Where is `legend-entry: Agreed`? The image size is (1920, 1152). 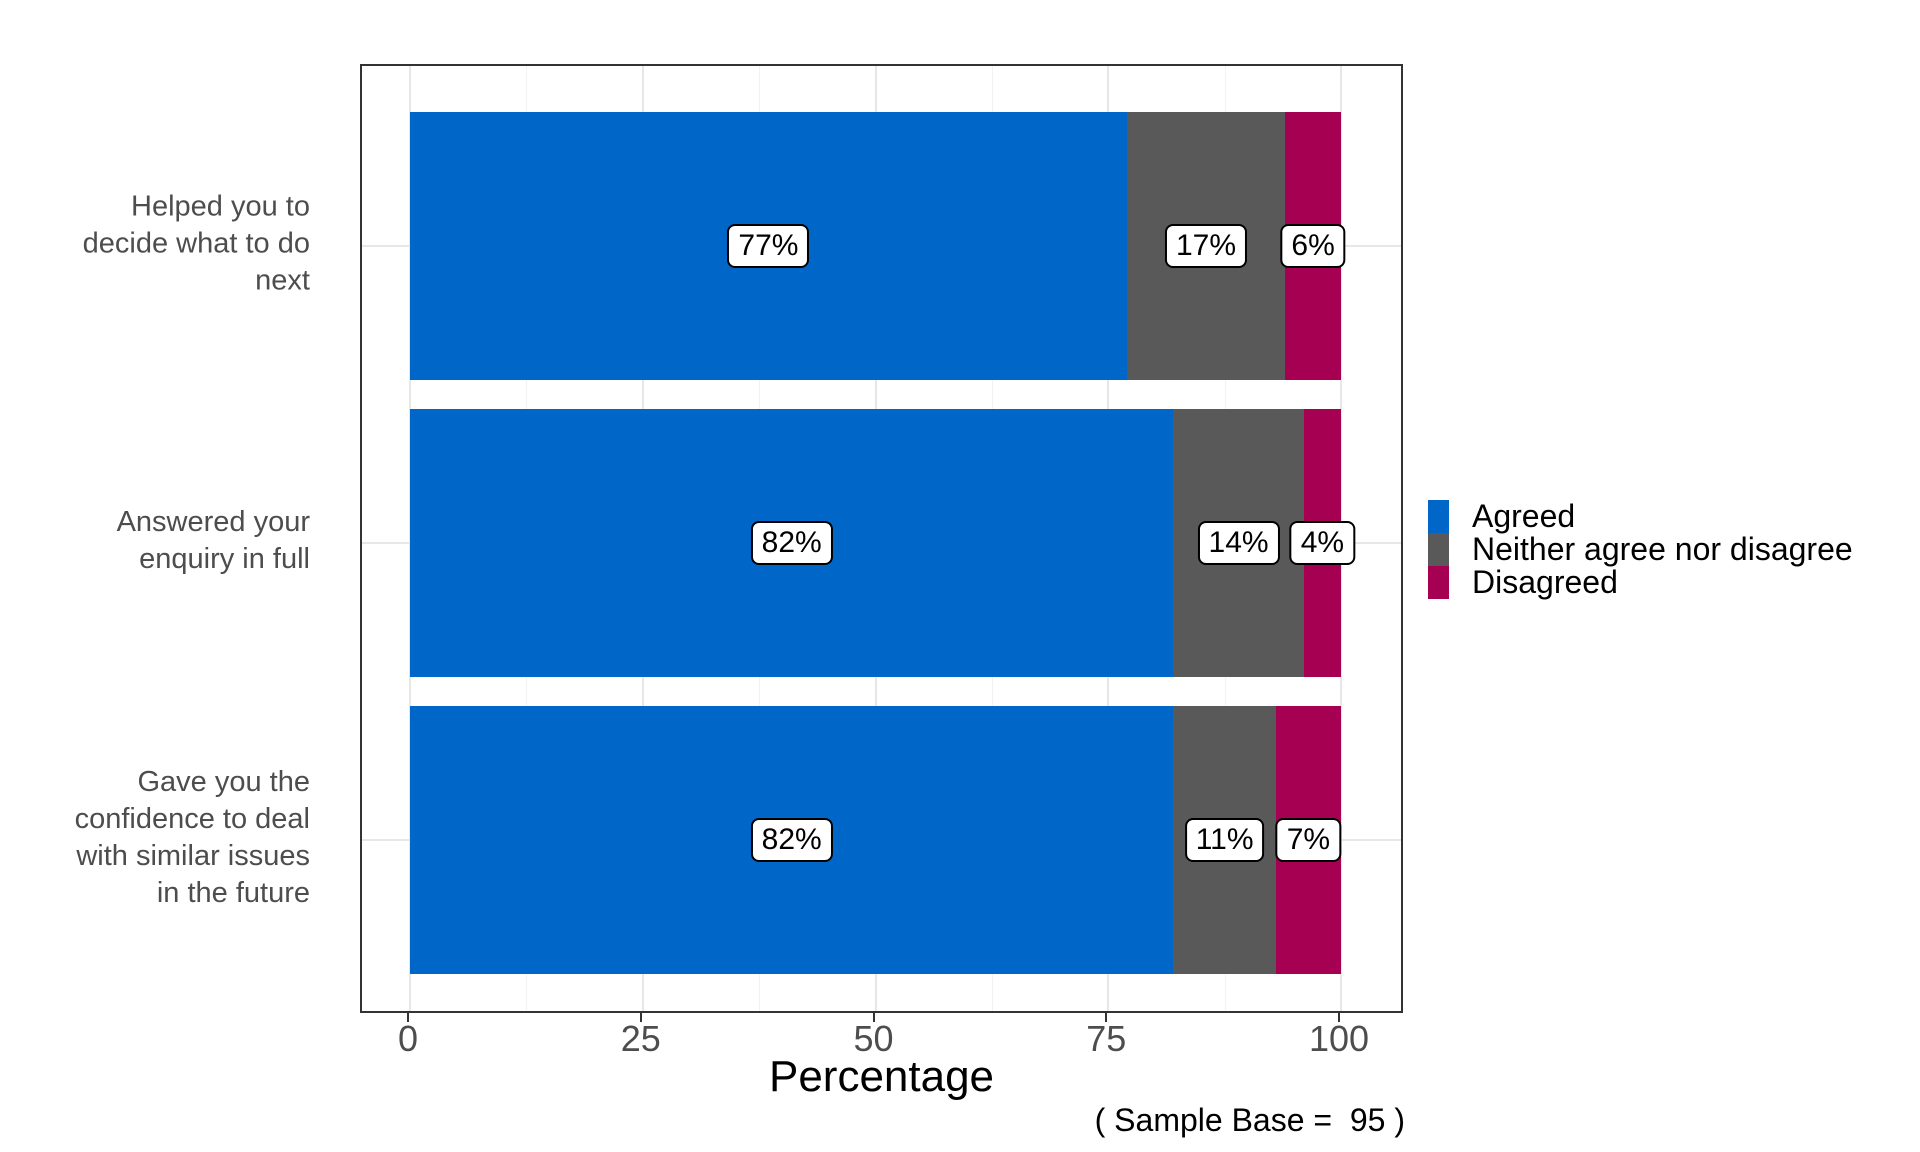
legend-entry: Agreed is located at coordinates (1640, 516).